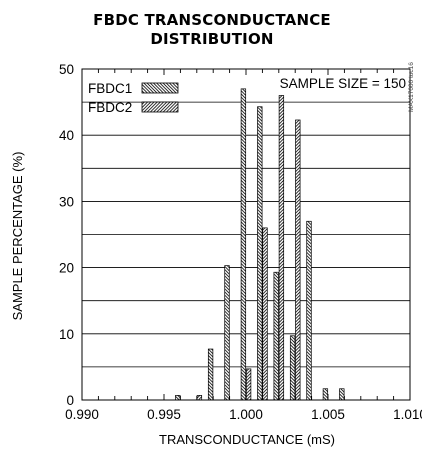  What do you see at coordinates (407, 414) in the screenshot?
I see `x-tick-label: 1.010` at bounding box center [407, 414].